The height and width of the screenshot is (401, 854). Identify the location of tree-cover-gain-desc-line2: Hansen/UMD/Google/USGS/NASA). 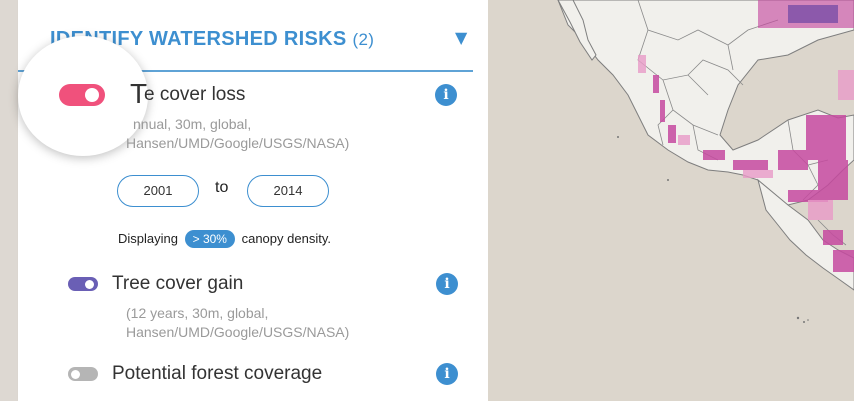
(238, 332).